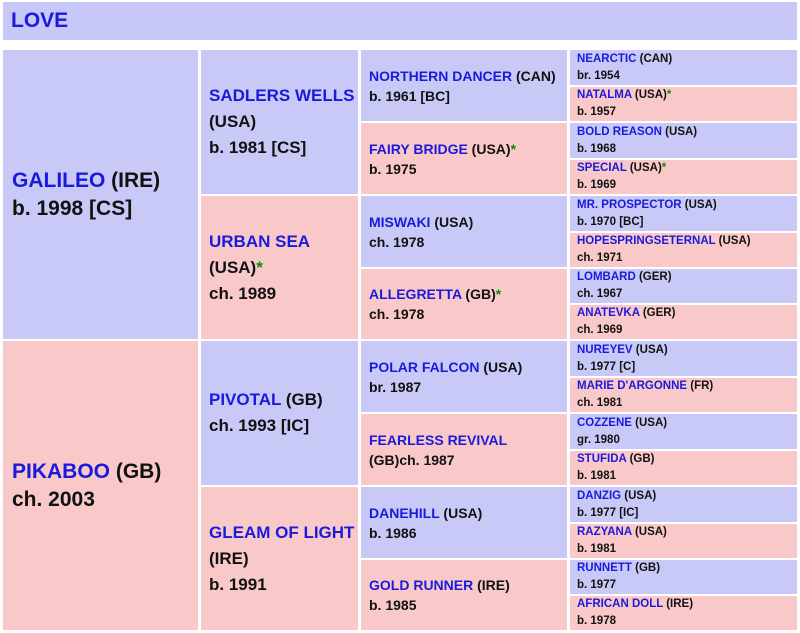  Describe the element at coordinates (464, 304) in the screenshot. I see `gen3-dam-cell: ALLEGRETTA (GB)* ch. 1978` at that location.